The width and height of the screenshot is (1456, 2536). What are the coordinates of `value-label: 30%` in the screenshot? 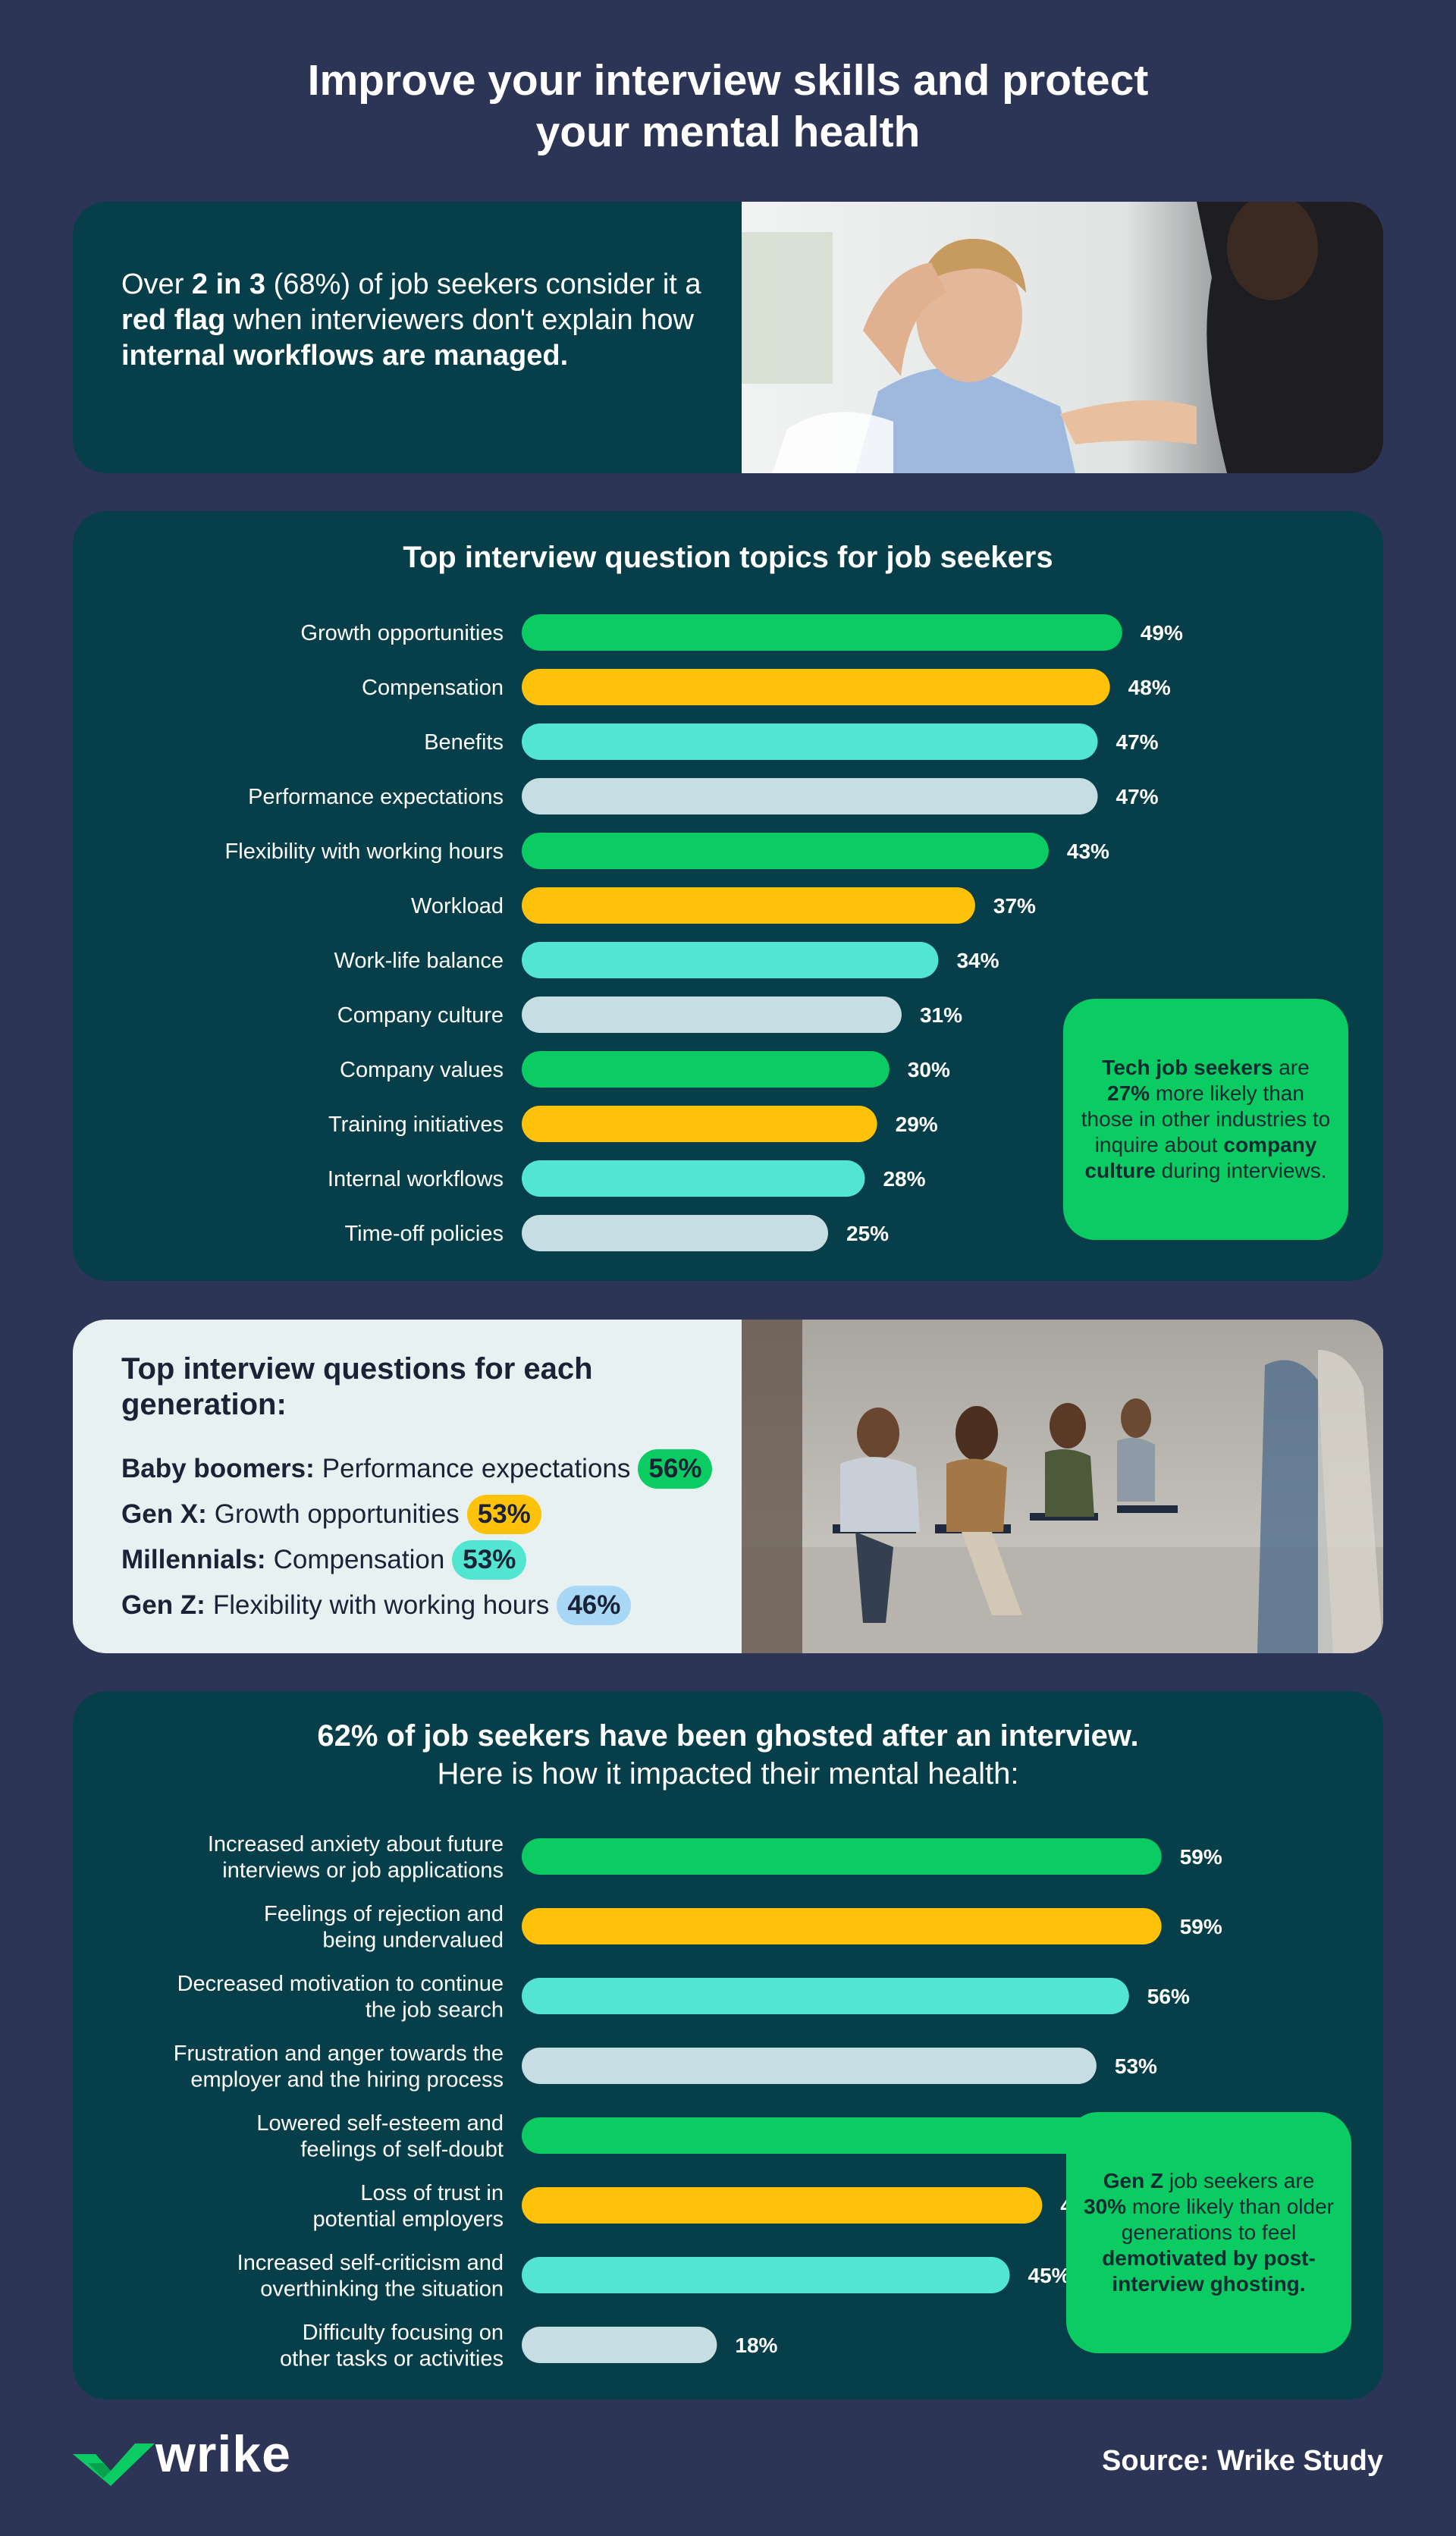 It's located at (929, 1069).